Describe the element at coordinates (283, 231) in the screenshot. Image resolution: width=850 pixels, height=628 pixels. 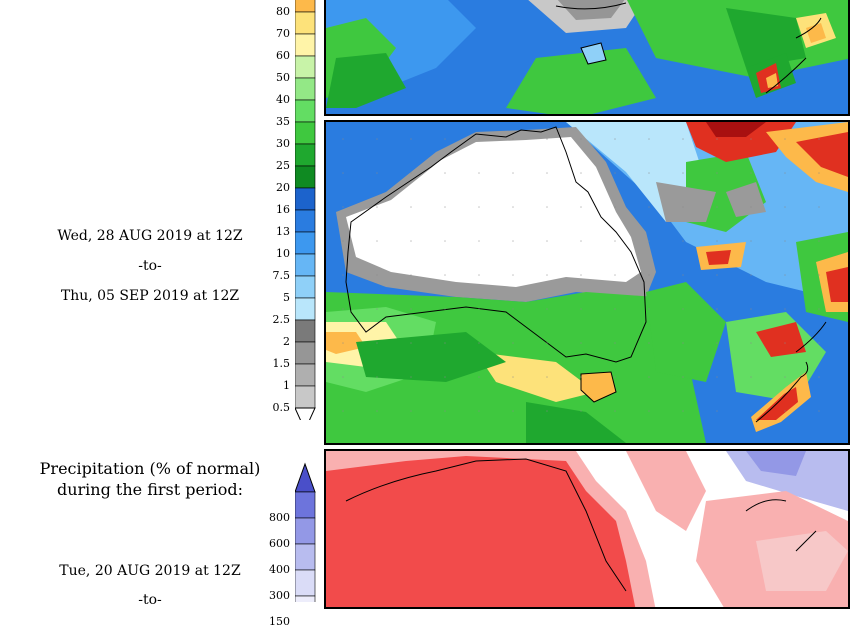
I see `colorbar-tick-label: 13` at that location.